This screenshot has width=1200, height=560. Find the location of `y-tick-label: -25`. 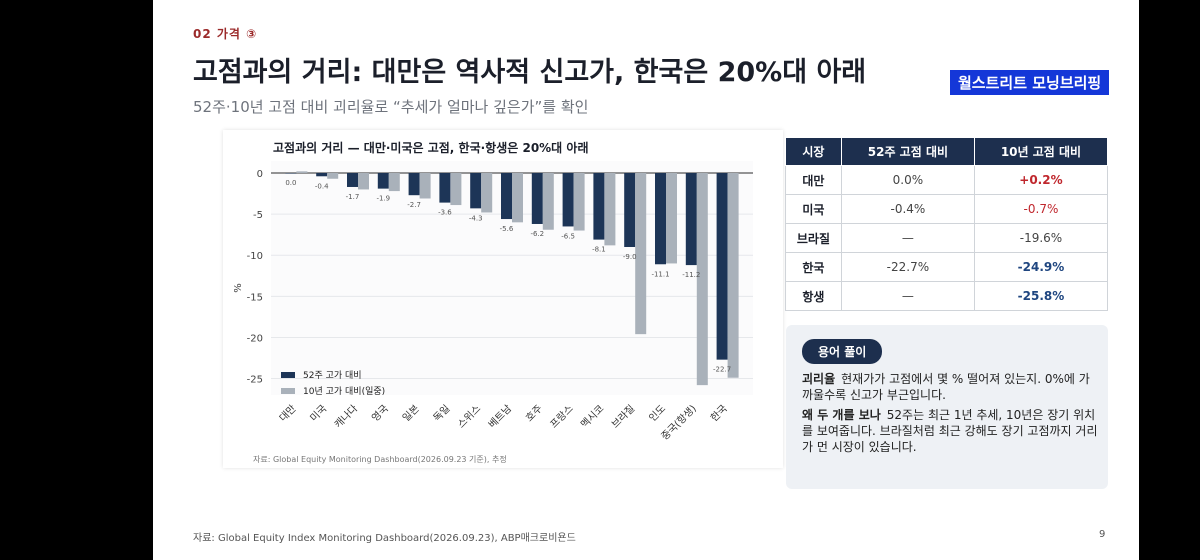

y-tick-label: -25 is located at coordinates (255, 380).